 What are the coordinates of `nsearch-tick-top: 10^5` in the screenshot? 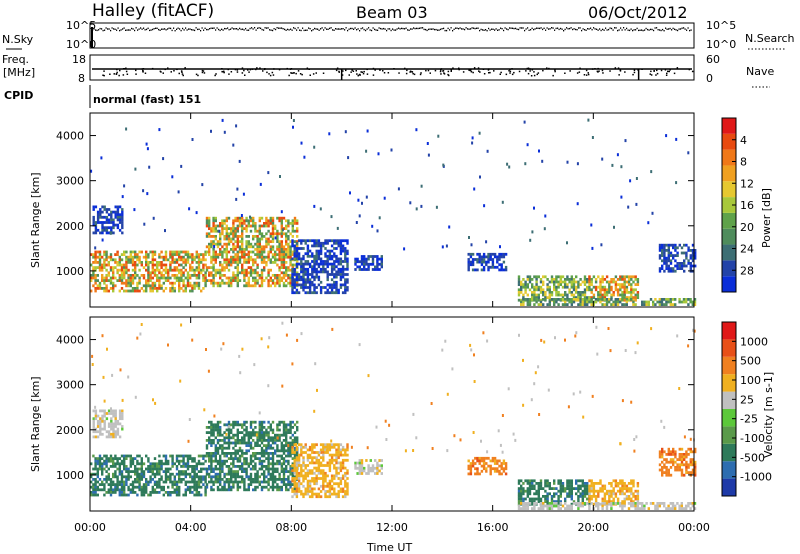 It's located at (721, 25).